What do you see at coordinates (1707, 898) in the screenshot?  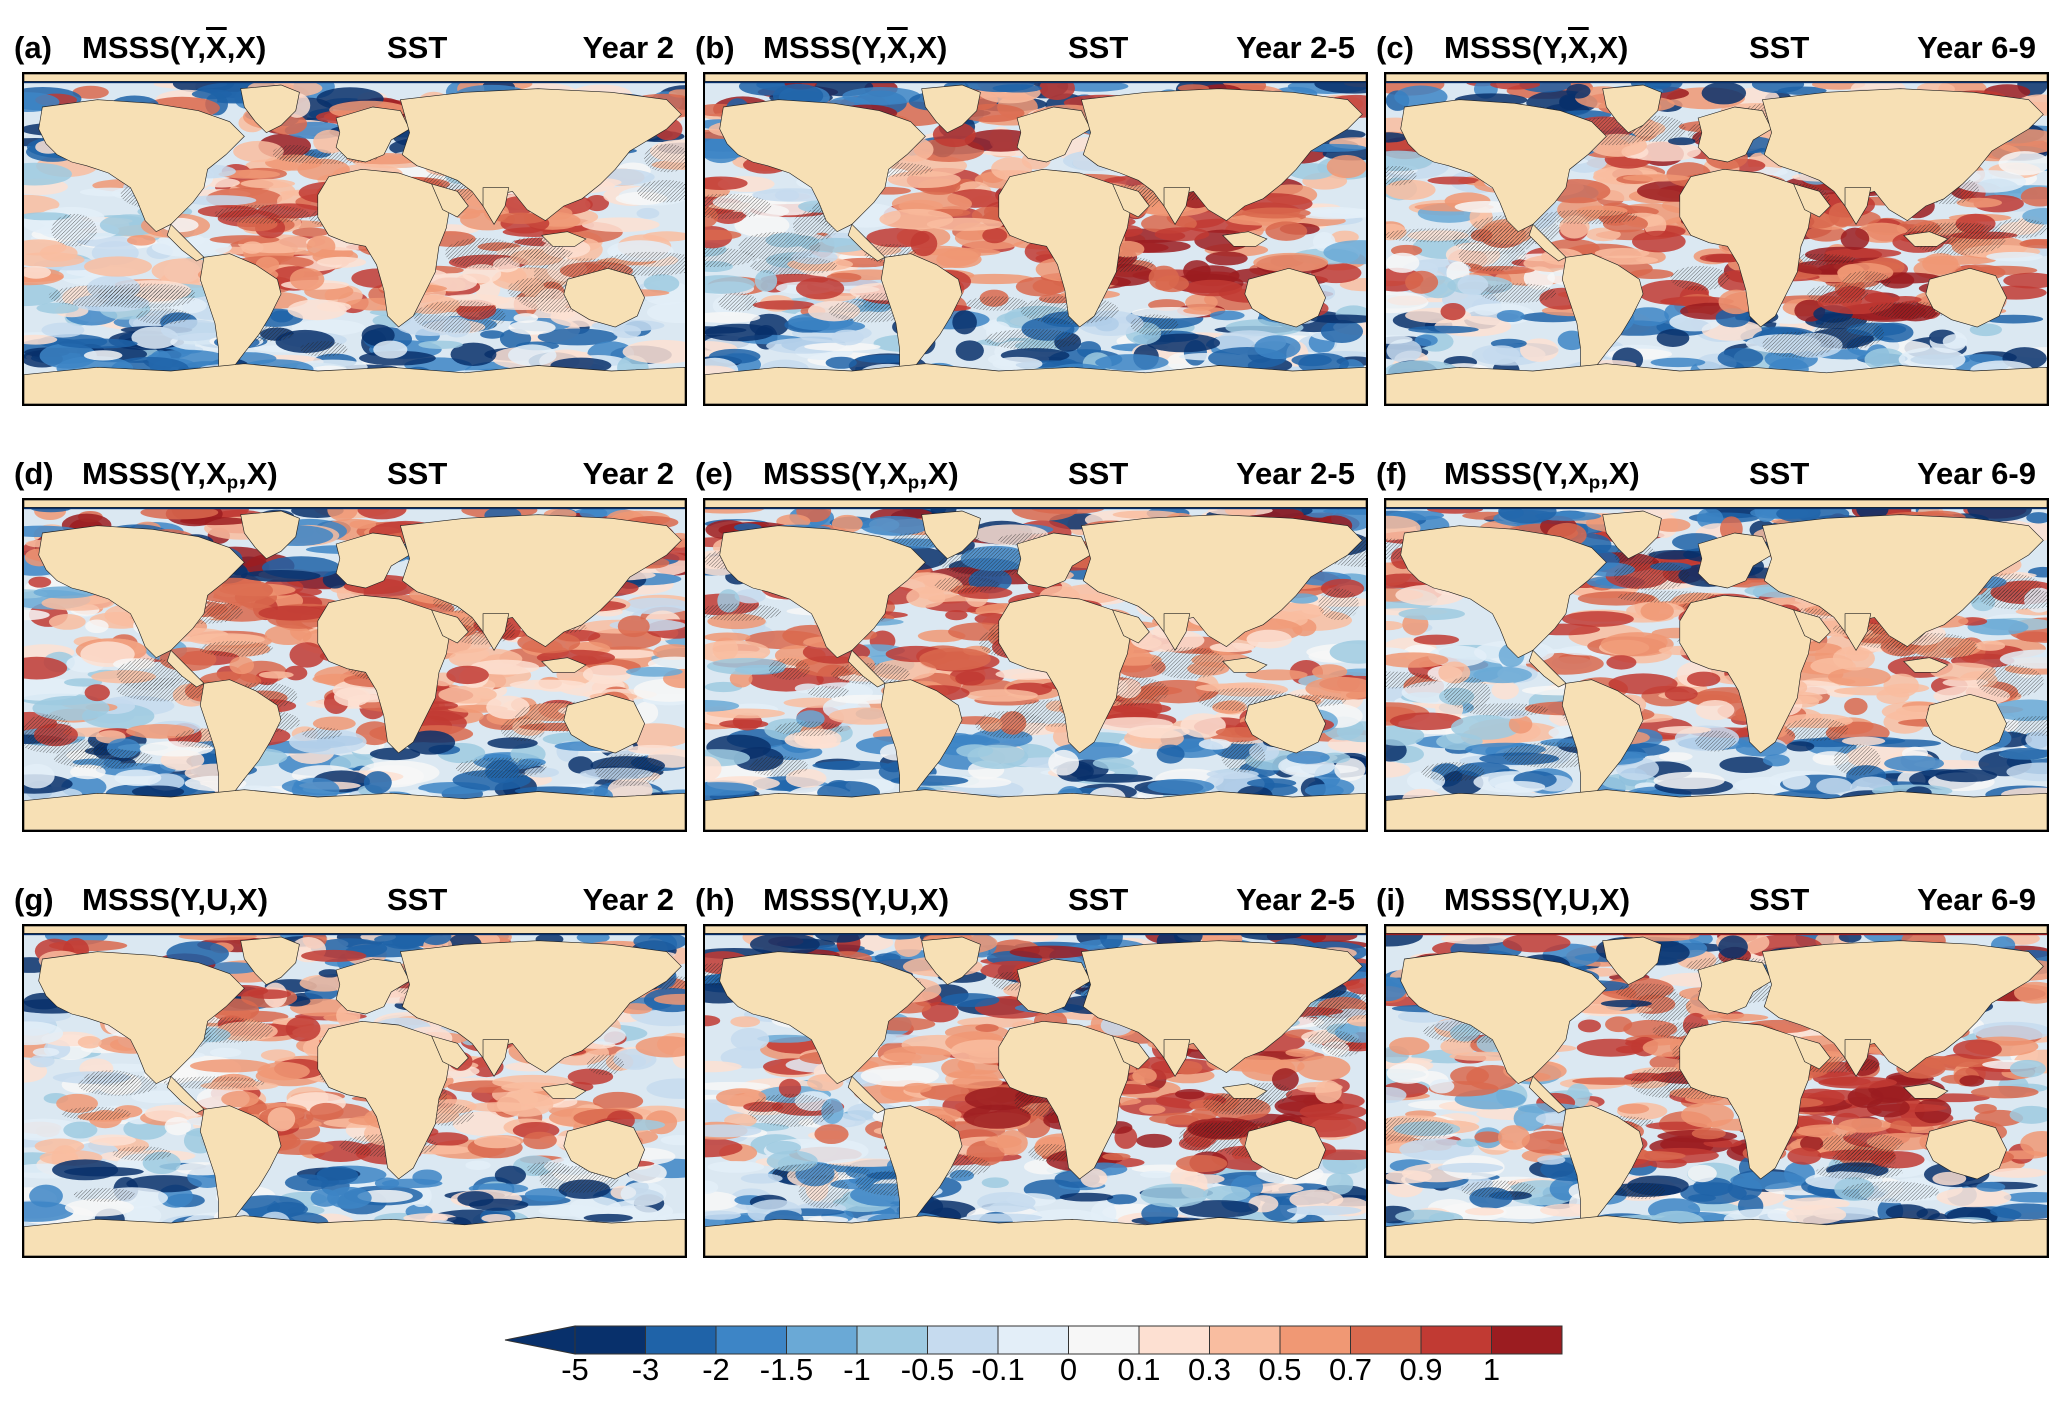 I see `panel-title: (i) MSSS(Y,U,X) SST Year 6-9` at bounding box center [1707, 898].